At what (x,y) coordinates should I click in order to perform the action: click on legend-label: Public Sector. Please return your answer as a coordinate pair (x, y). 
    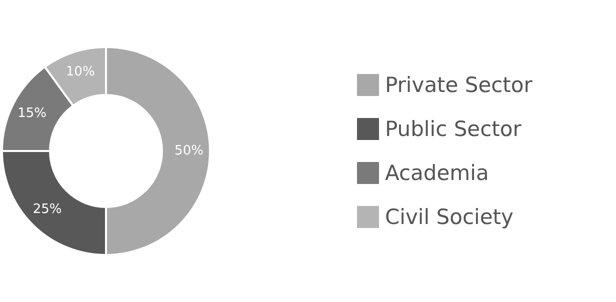
    Looking at the image, I should click on (453, 129).